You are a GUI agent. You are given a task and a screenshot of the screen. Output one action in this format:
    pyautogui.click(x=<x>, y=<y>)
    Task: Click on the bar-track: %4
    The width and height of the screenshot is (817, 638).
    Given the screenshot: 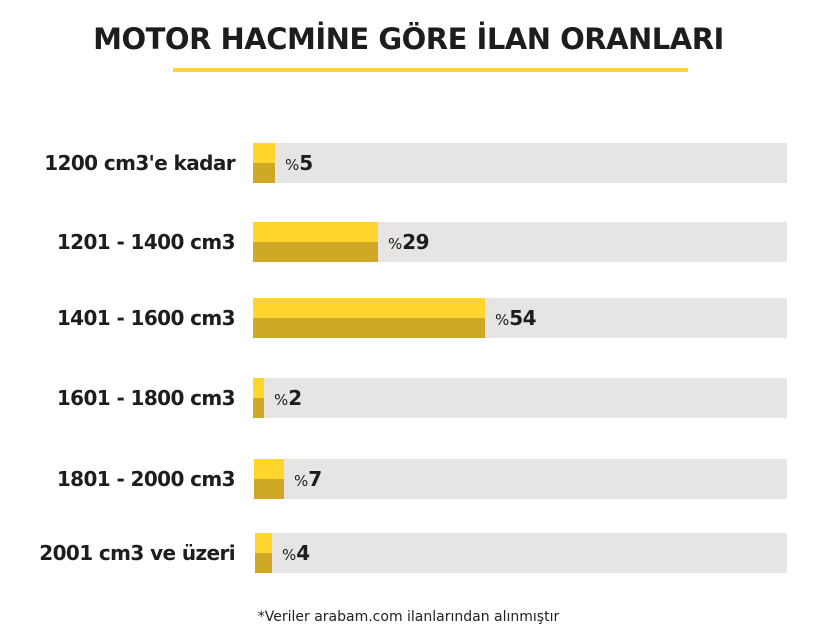 What is the action you would take?
    pyautogui.click(x=521, y=553)
    